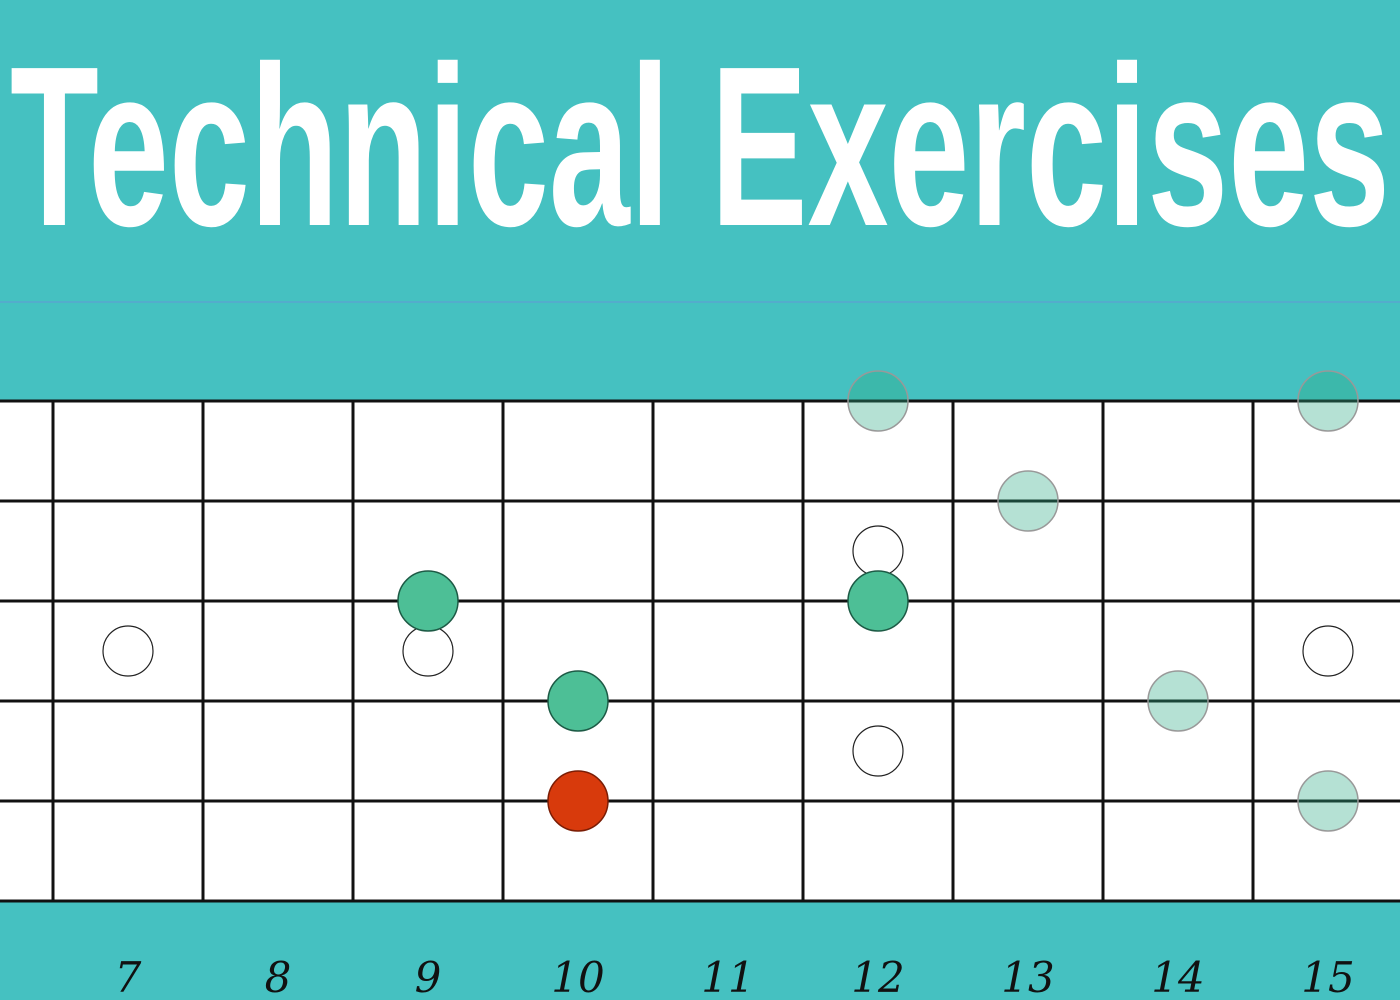  Describe the element at coordinates (1177, 976) in the screenshot. I see `fret-number: 14` at that location.